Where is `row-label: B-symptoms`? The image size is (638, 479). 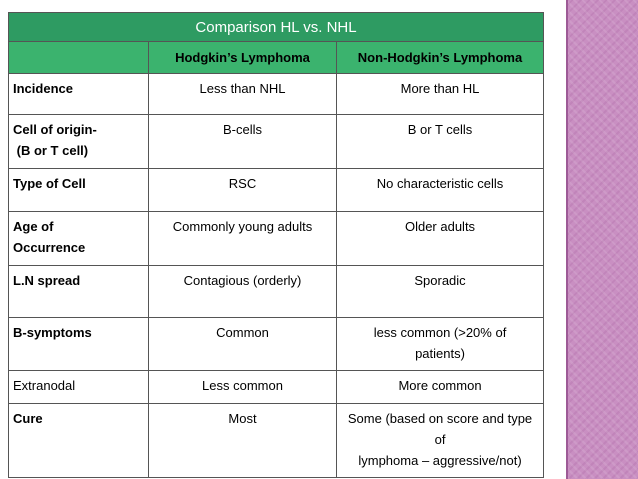
row-label: B-symptoms is located at coordinates (78, 344).